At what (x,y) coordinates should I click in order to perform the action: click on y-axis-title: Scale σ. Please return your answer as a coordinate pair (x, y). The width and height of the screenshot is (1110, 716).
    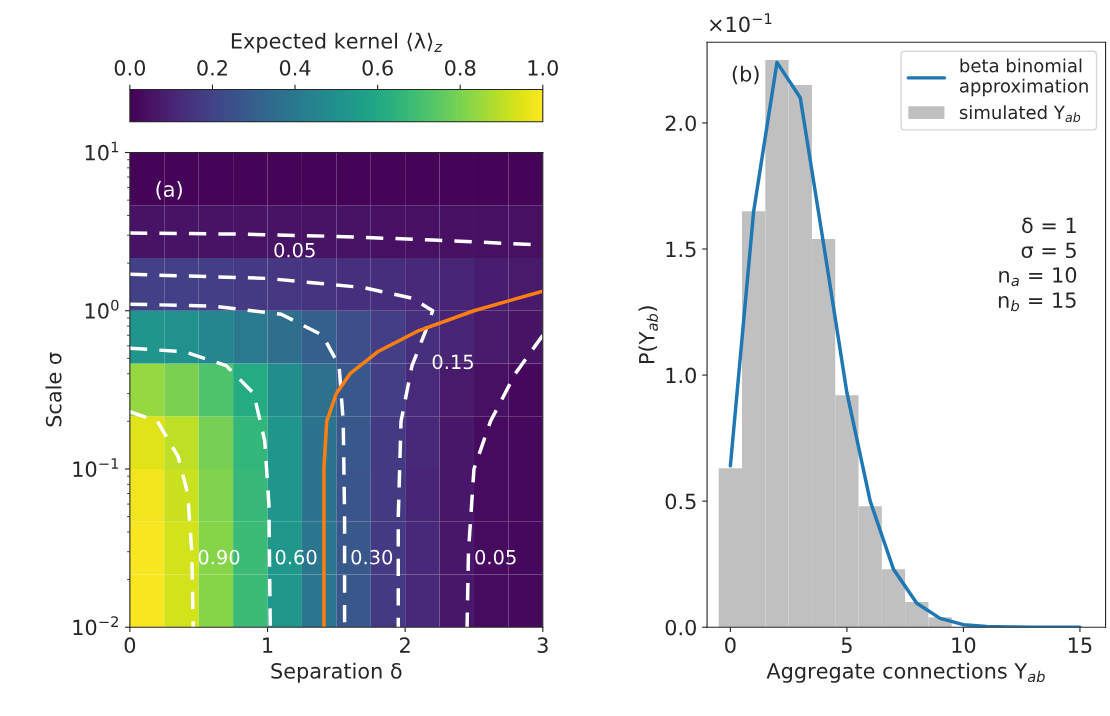
    Looking at the image, I should click on (53, 389).